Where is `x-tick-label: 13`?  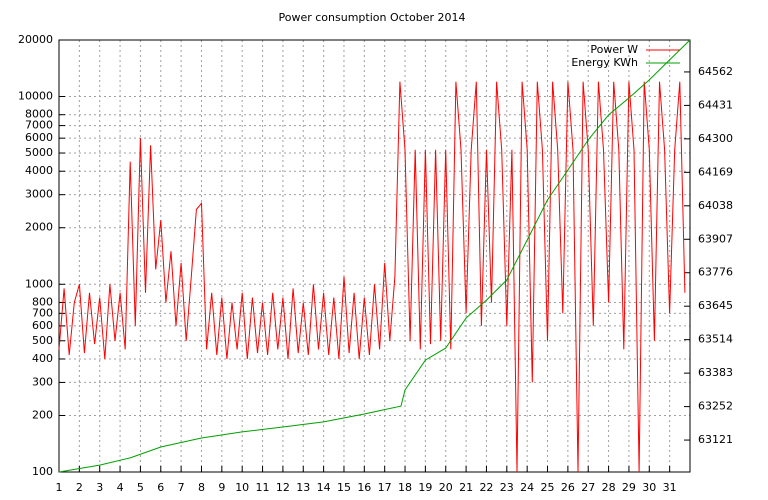 x-tick-label: 13 is located at coordinates (303, 487).